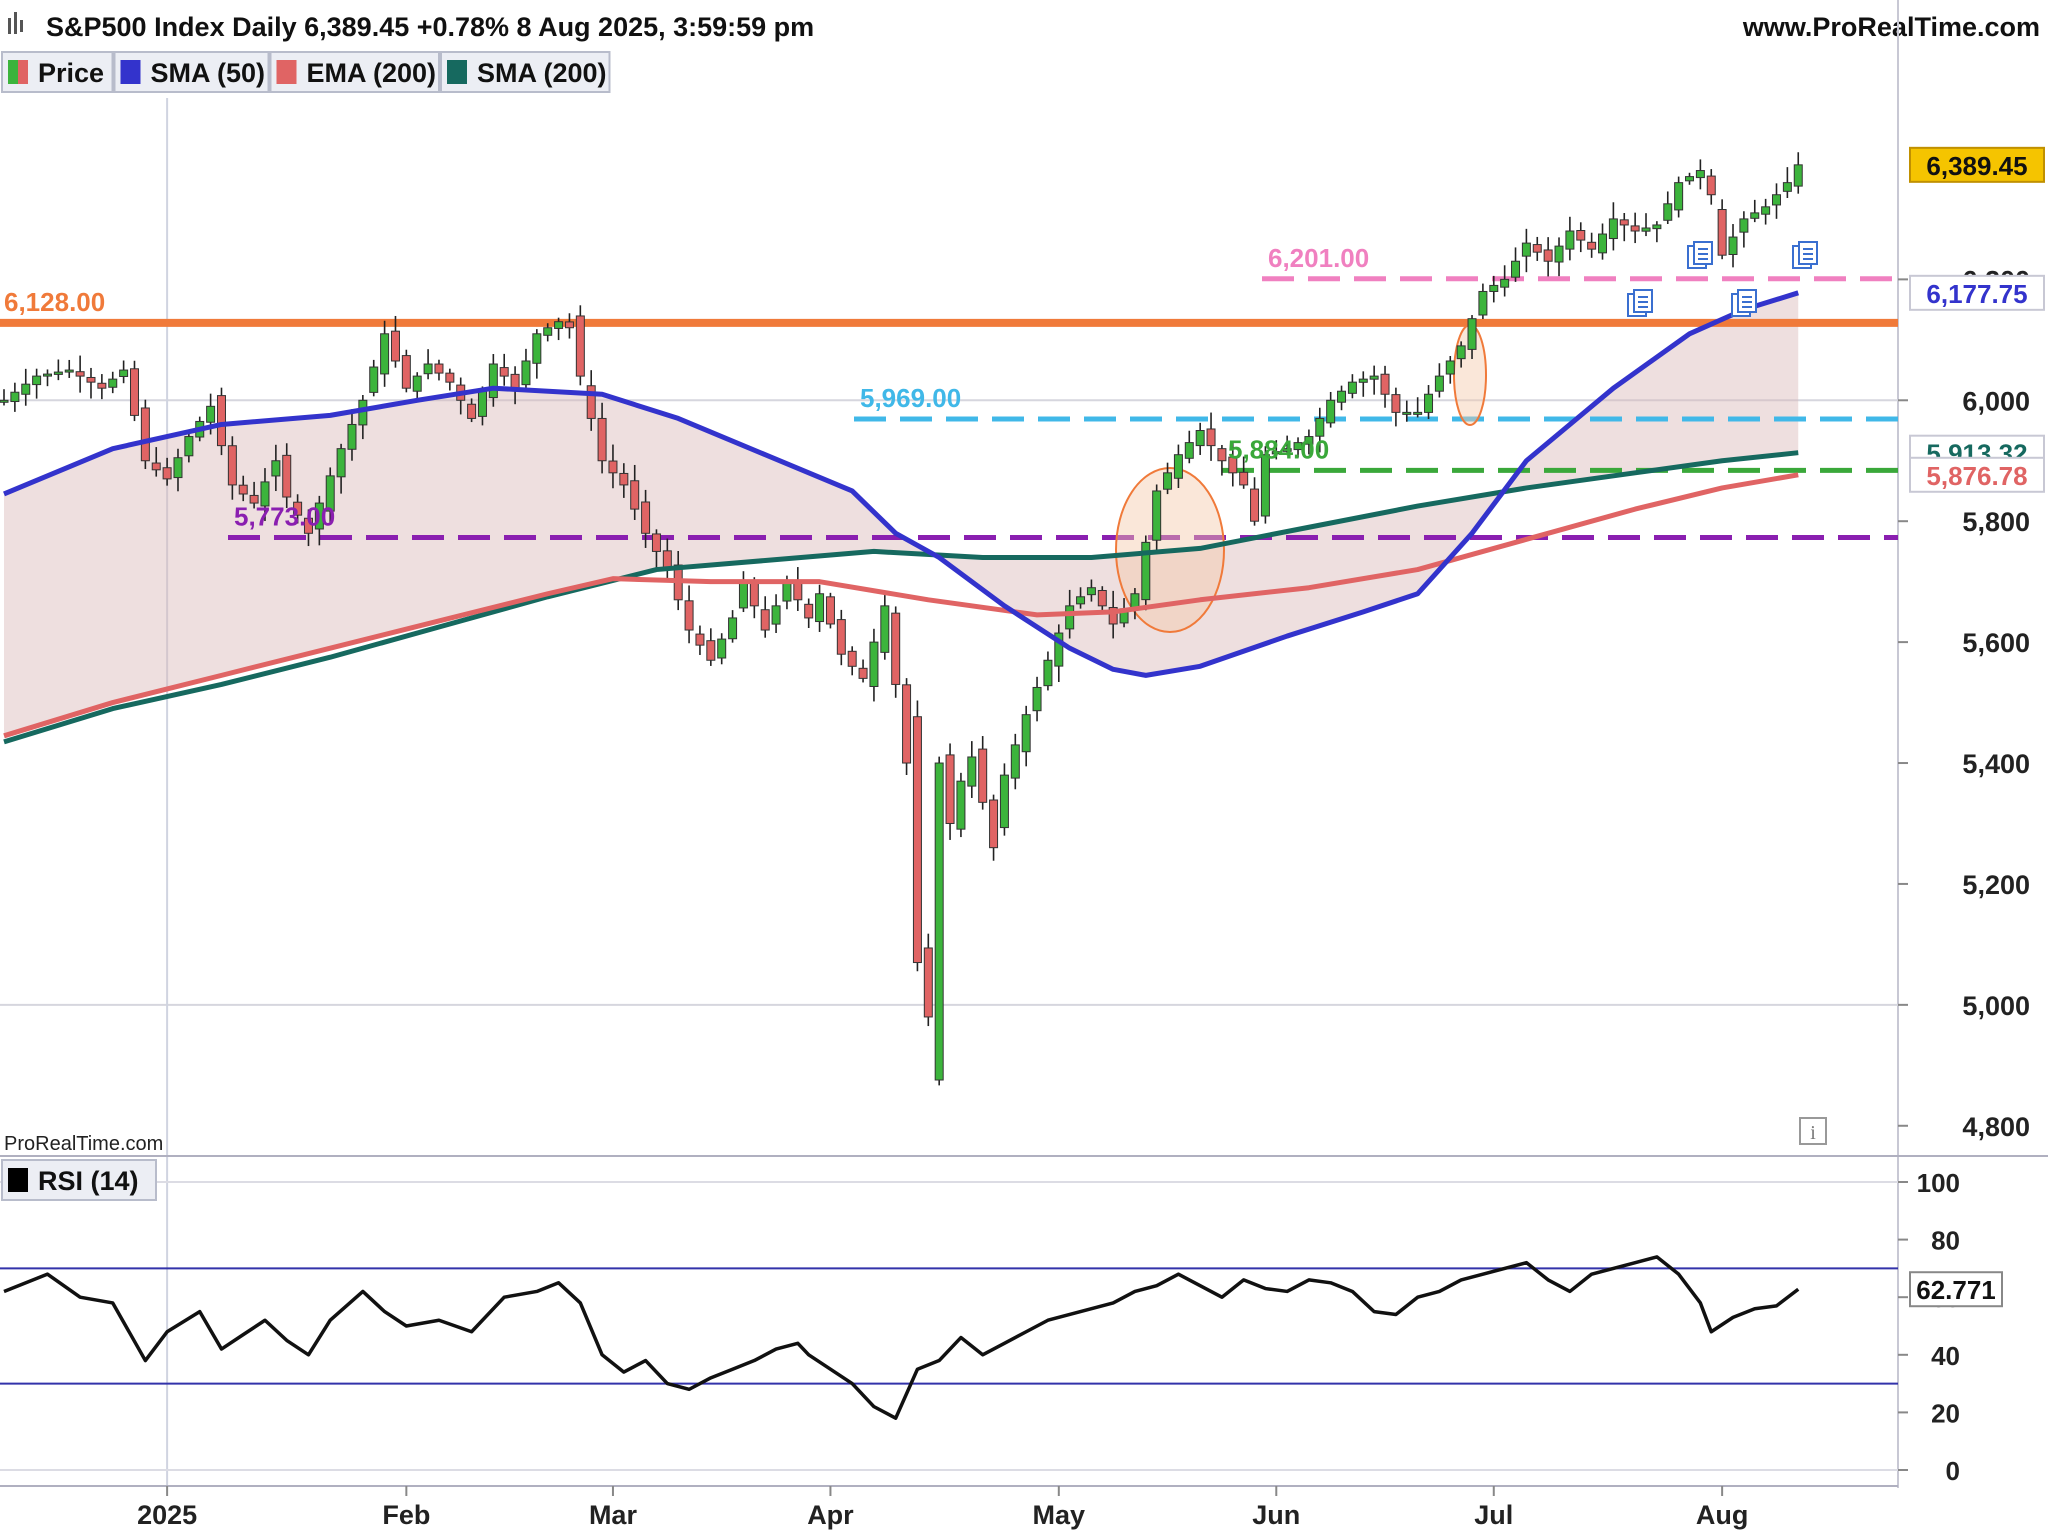 Image resolution: width=2048 pixels, height=1536 pixels. Describe the element at coordinates (1996, 401) in the screenshot. I see `y-tick-label: 6,000` at that location.